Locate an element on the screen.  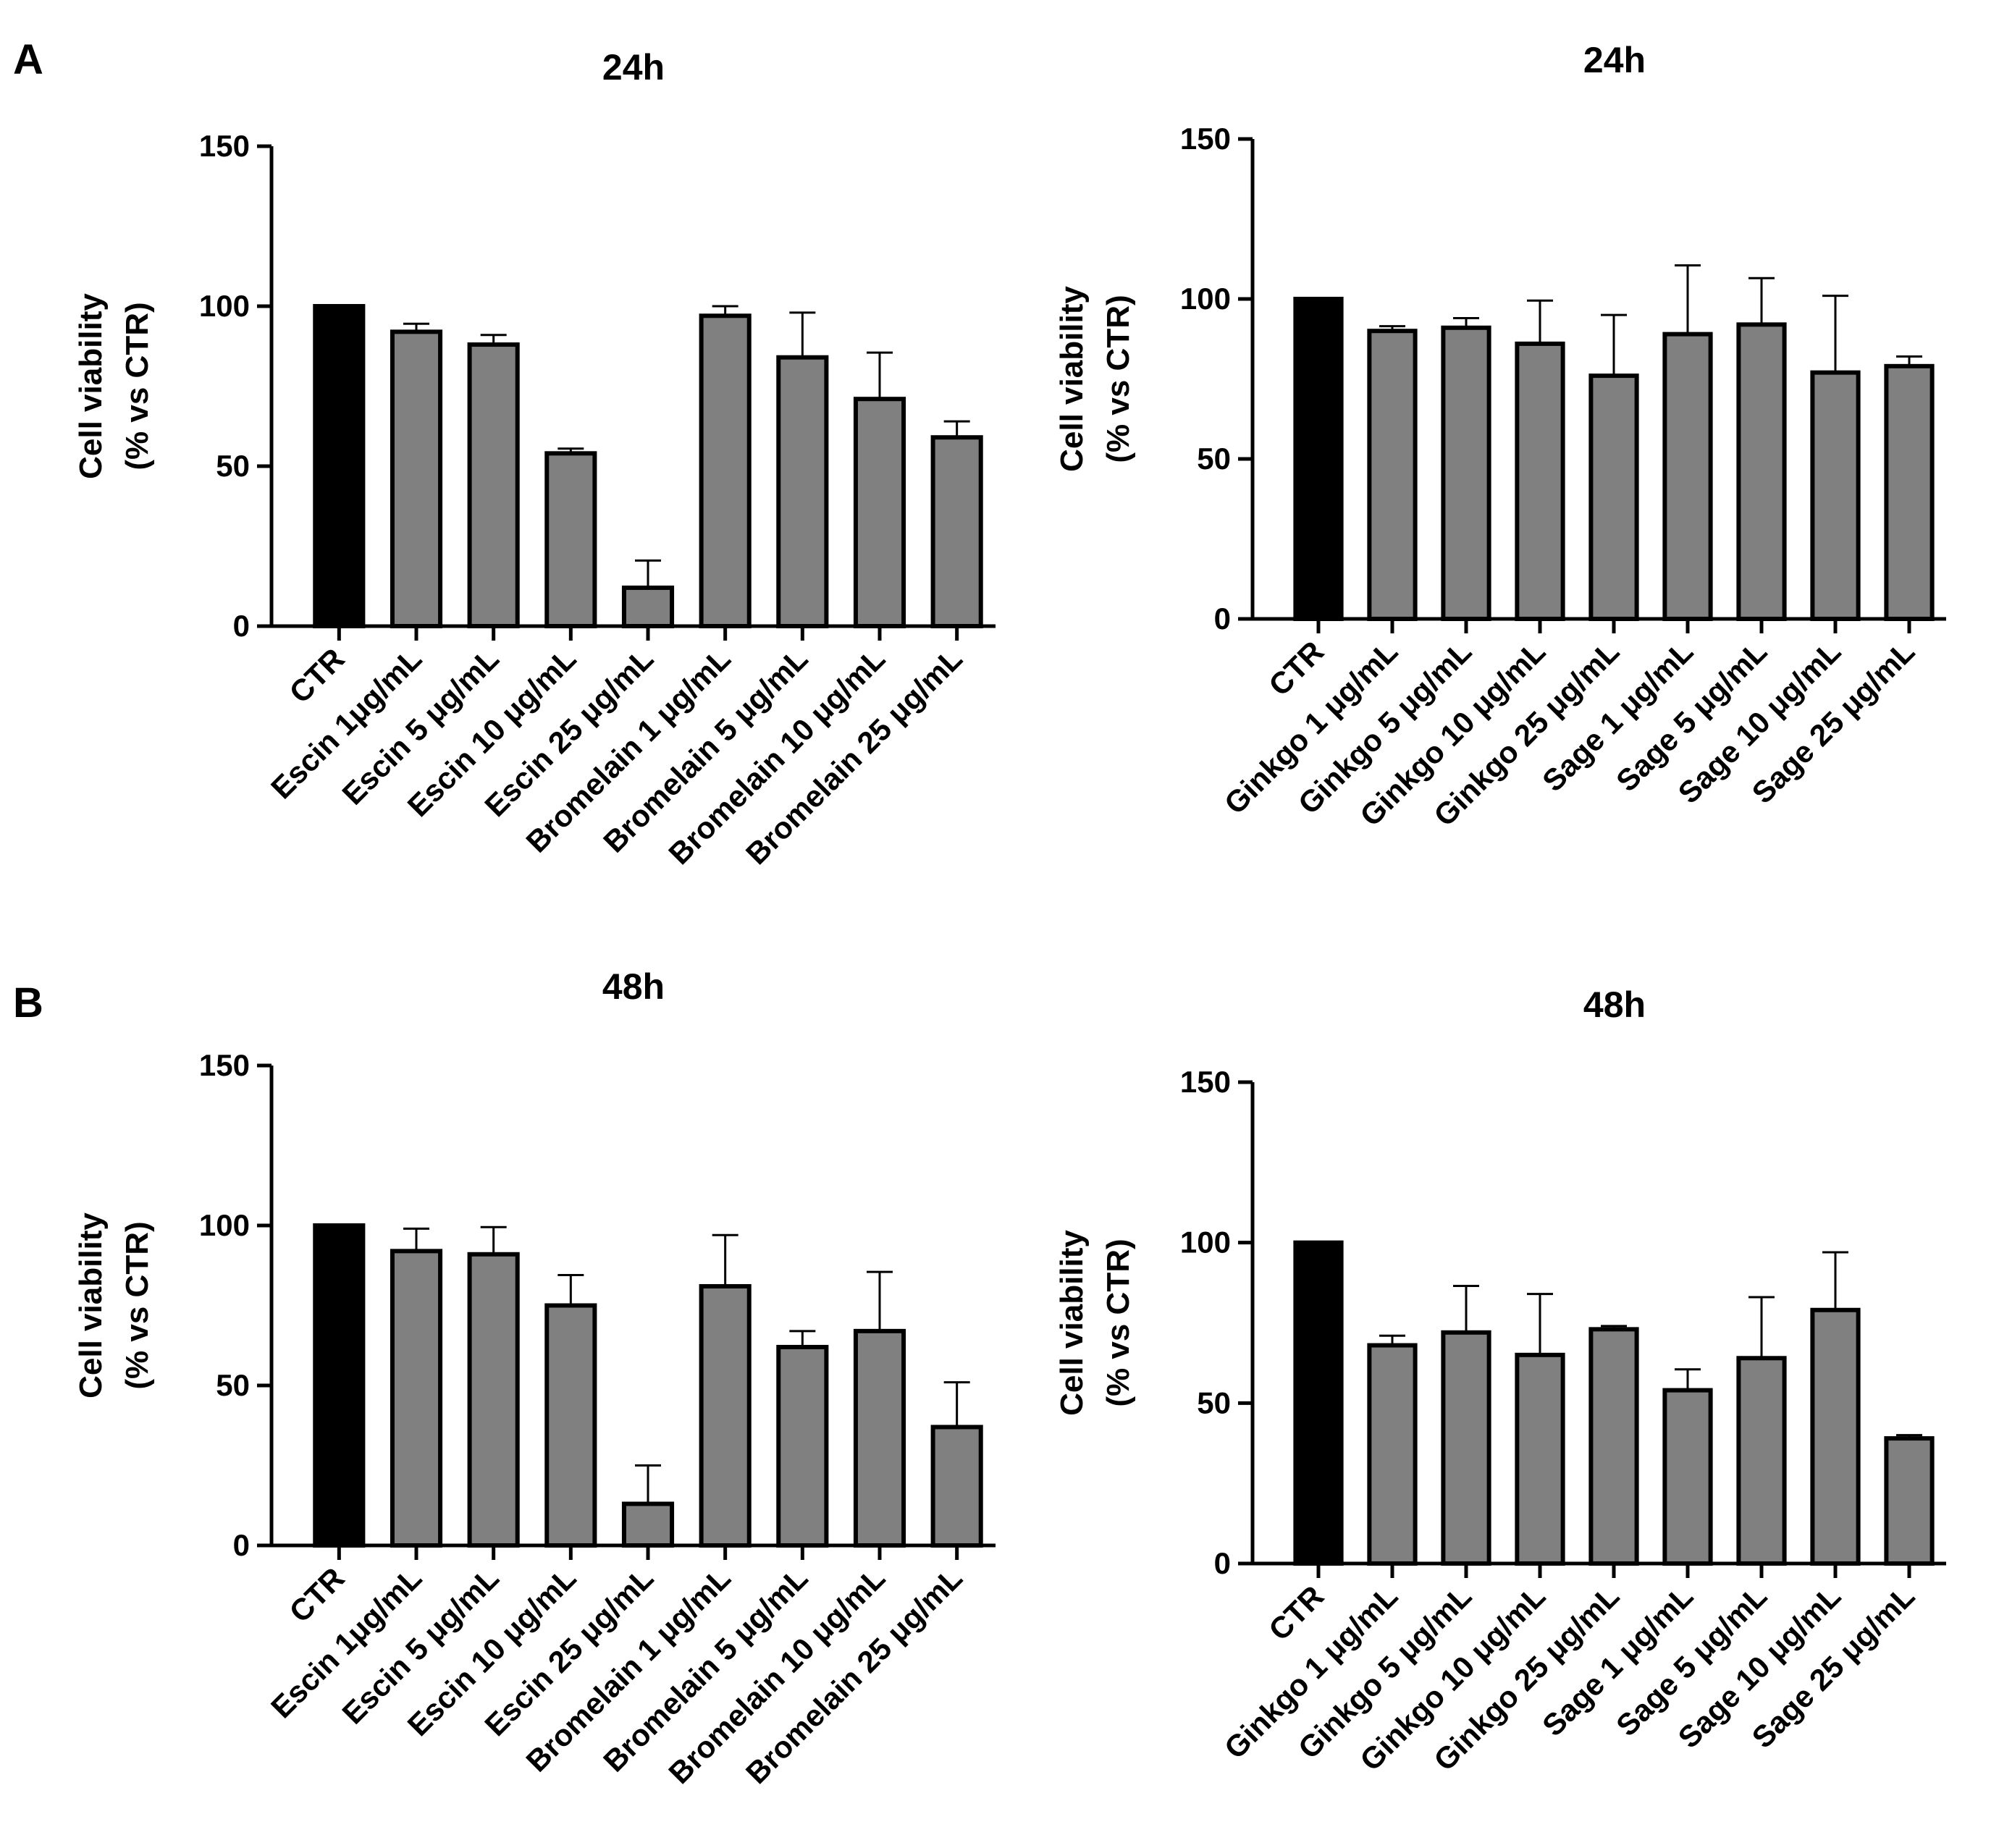
panel-b-label-group: B is located at coordinates (28, 1002).